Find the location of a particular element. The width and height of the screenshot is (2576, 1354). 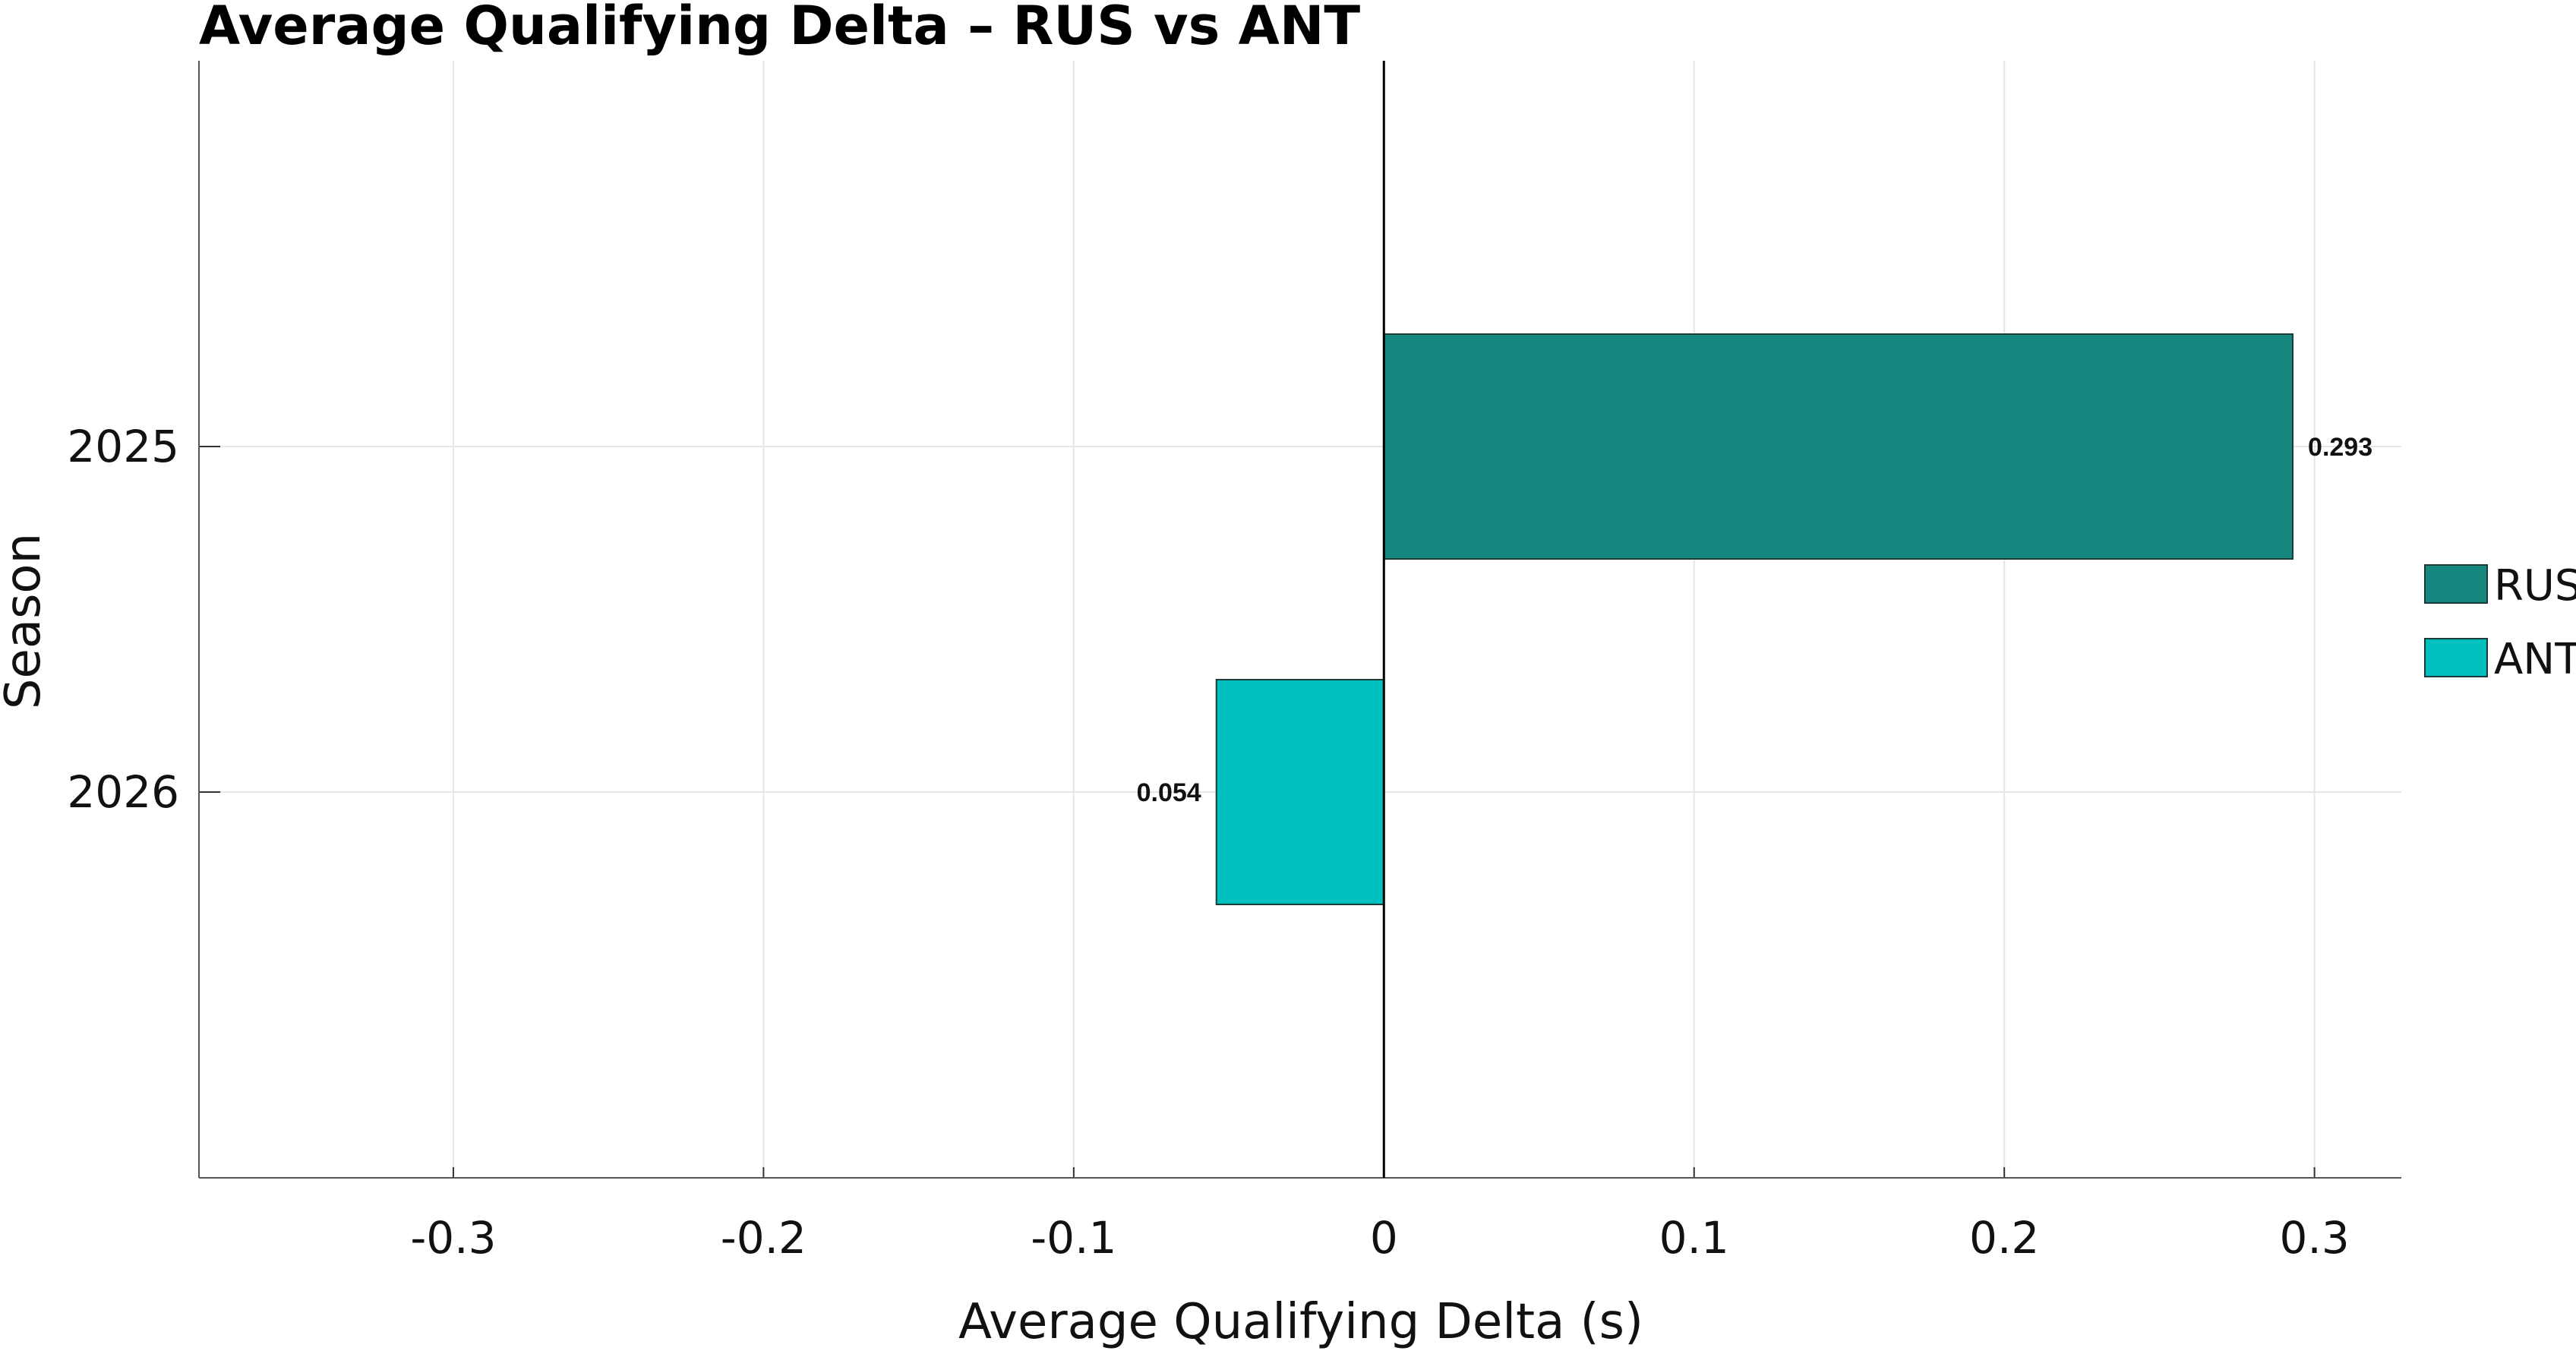

legend-swatch-ant is located at coordinates (2456, 658).